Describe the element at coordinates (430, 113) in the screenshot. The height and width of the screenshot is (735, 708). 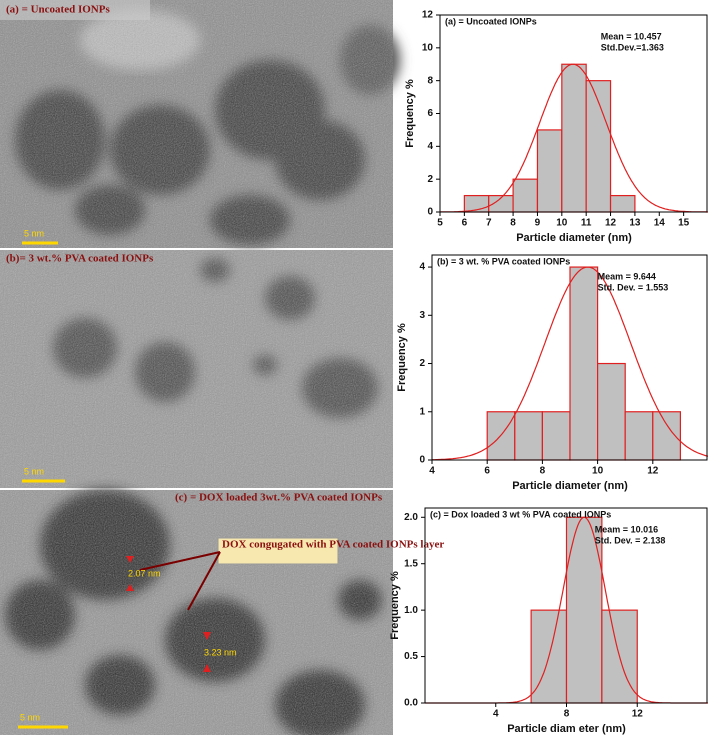
I see `y-tick-label: 6` at that location.